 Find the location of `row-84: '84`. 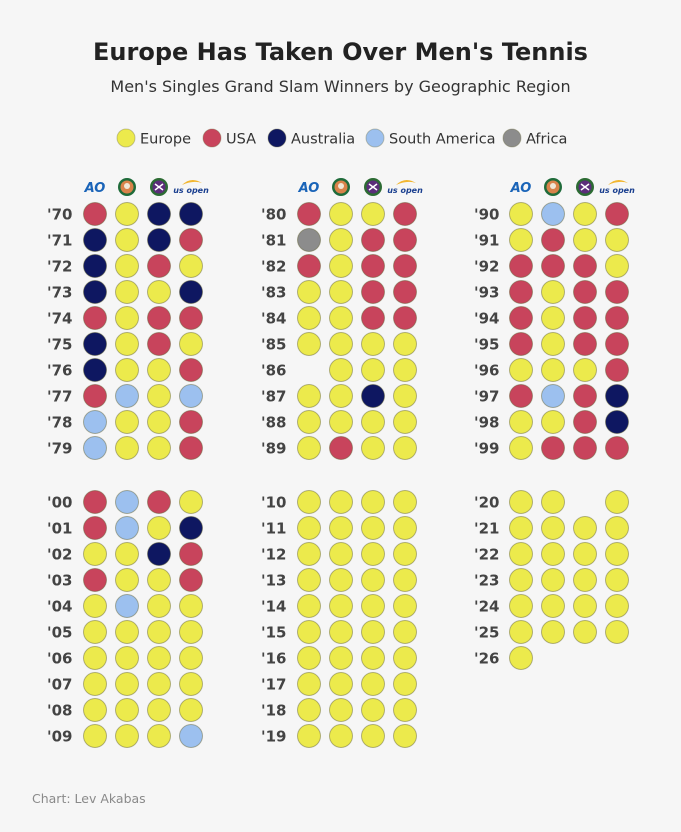

row-84: '84 is located at coordinates (339, 318).